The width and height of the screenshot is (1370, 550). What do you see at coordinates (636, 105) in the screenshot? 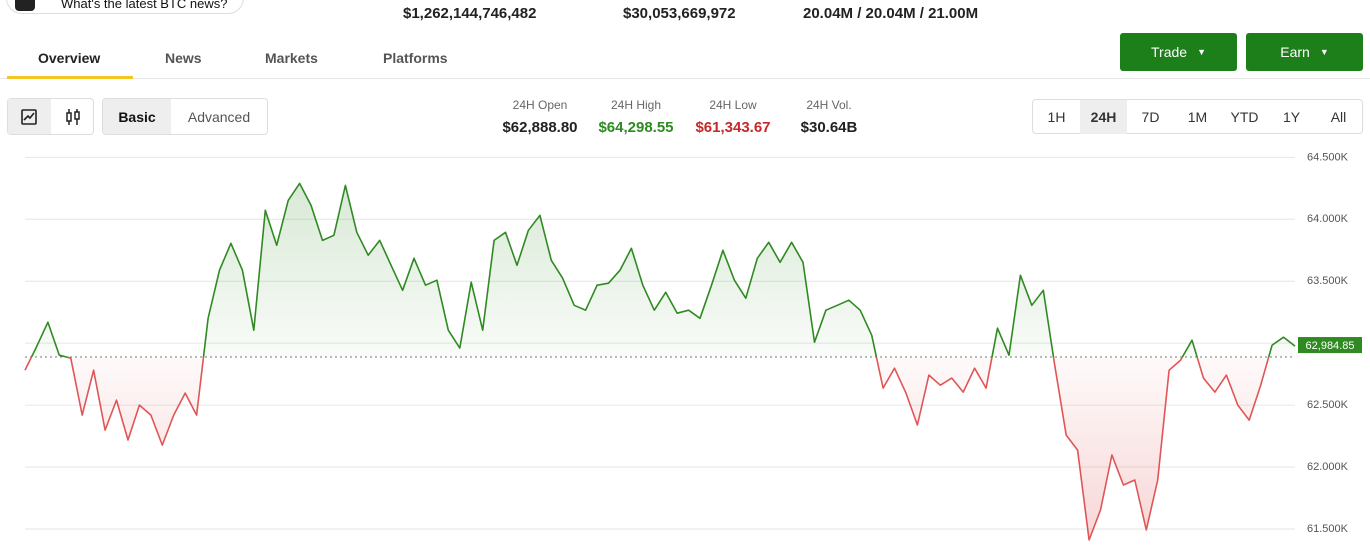
I see `stat-label: 24H High` at bounding box center [636, 105].